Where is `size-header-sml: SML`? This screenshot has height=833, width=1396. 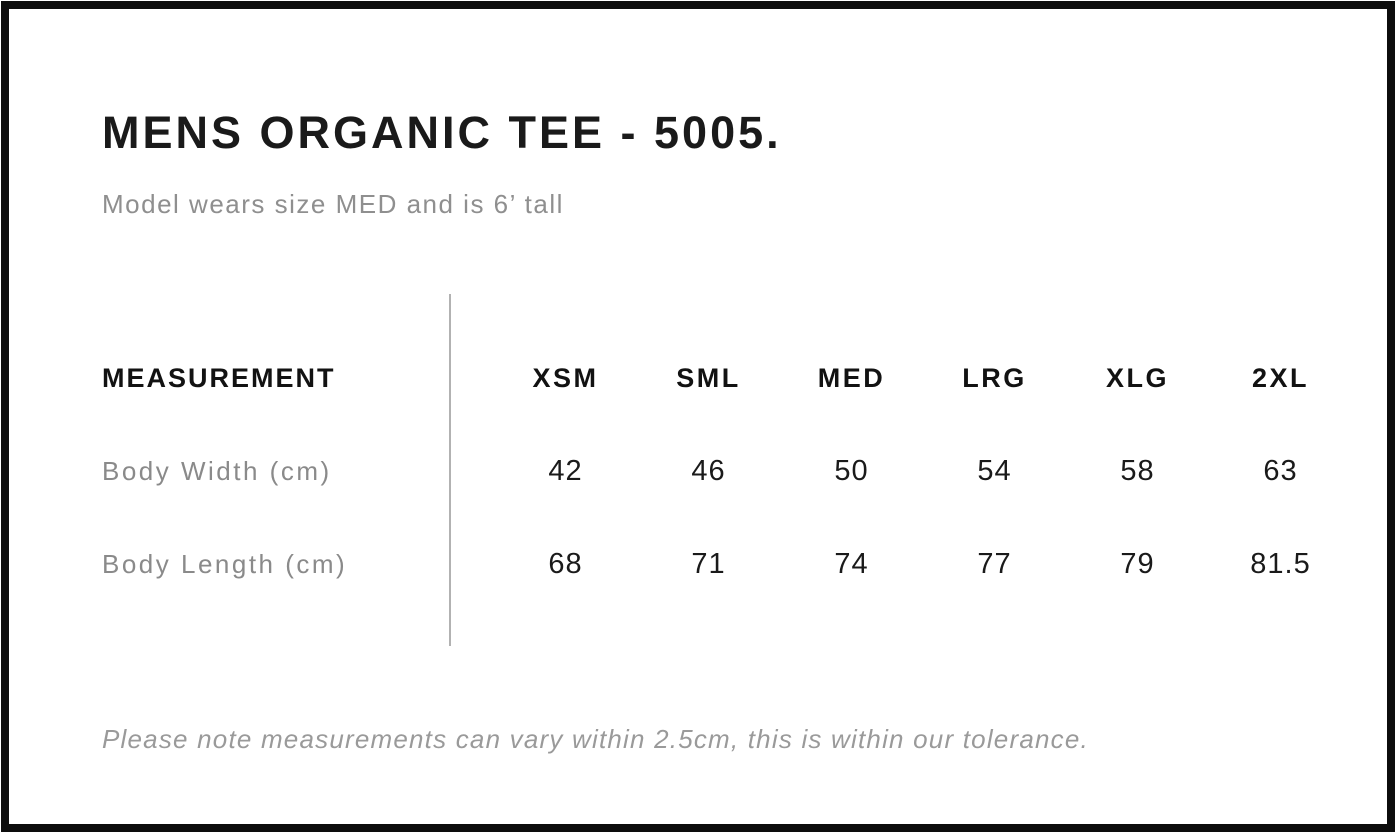 size-header-sml: SML is located at coordinates (708, 378).